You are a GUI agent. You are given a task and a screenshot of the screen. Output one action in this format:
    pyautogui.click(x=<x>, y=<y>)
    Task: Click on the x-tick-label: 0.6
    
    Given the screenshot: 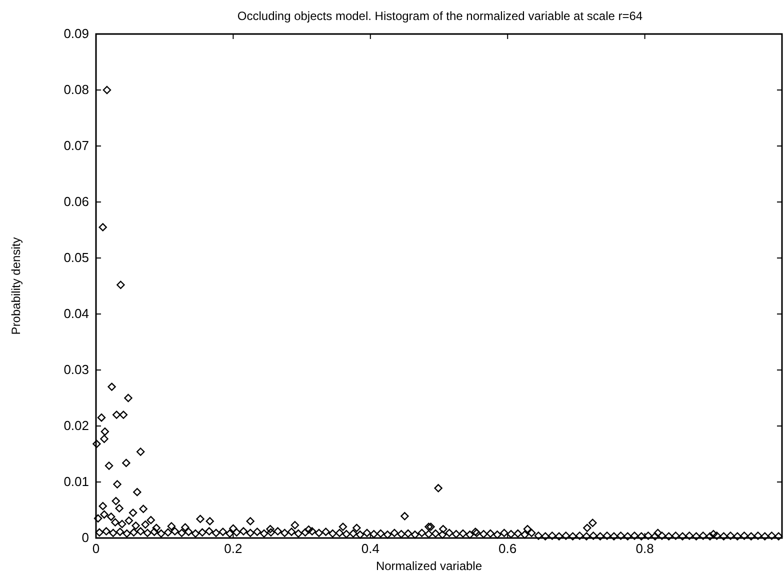 What is the action you would take?
    pyautogui.click(x=507, y=548)
    